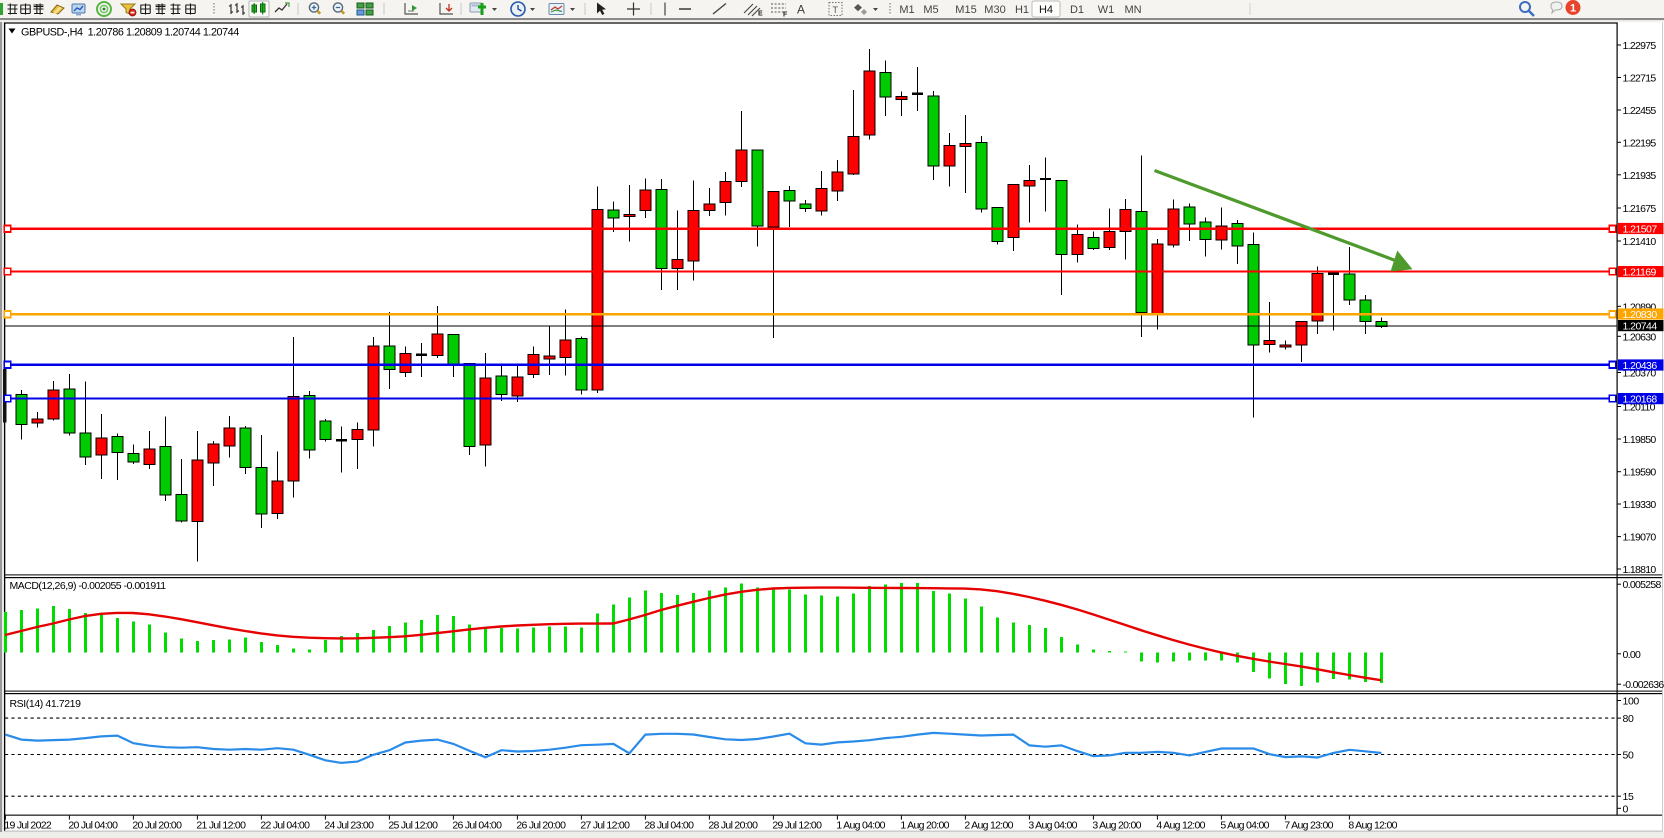  Describe the element at coordinates (760, 14) in the screenshot. I see `svg-text: E` at that location.